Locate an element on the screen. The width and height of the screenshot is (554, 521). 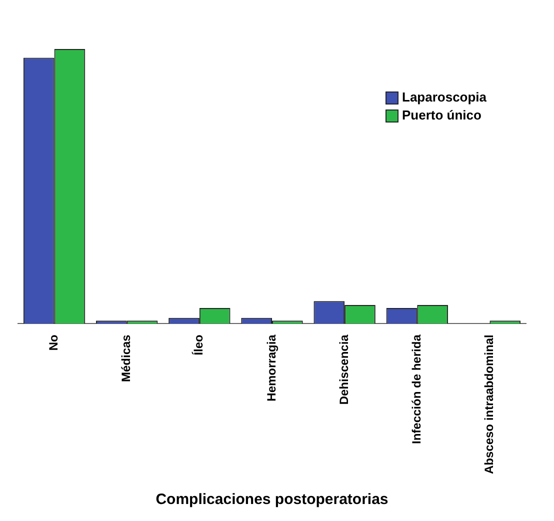
x-tick-label: Íleo is located at coordinates (199, 345).